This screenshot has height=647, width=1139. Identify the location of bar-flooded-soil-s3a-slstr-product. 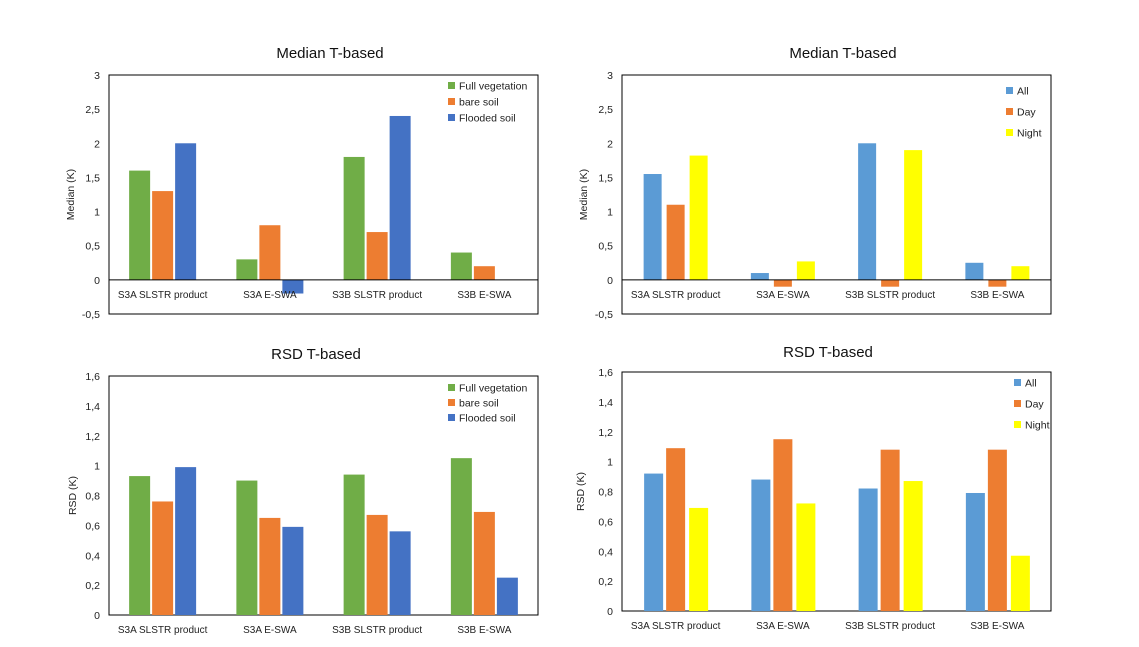
(186, 541).